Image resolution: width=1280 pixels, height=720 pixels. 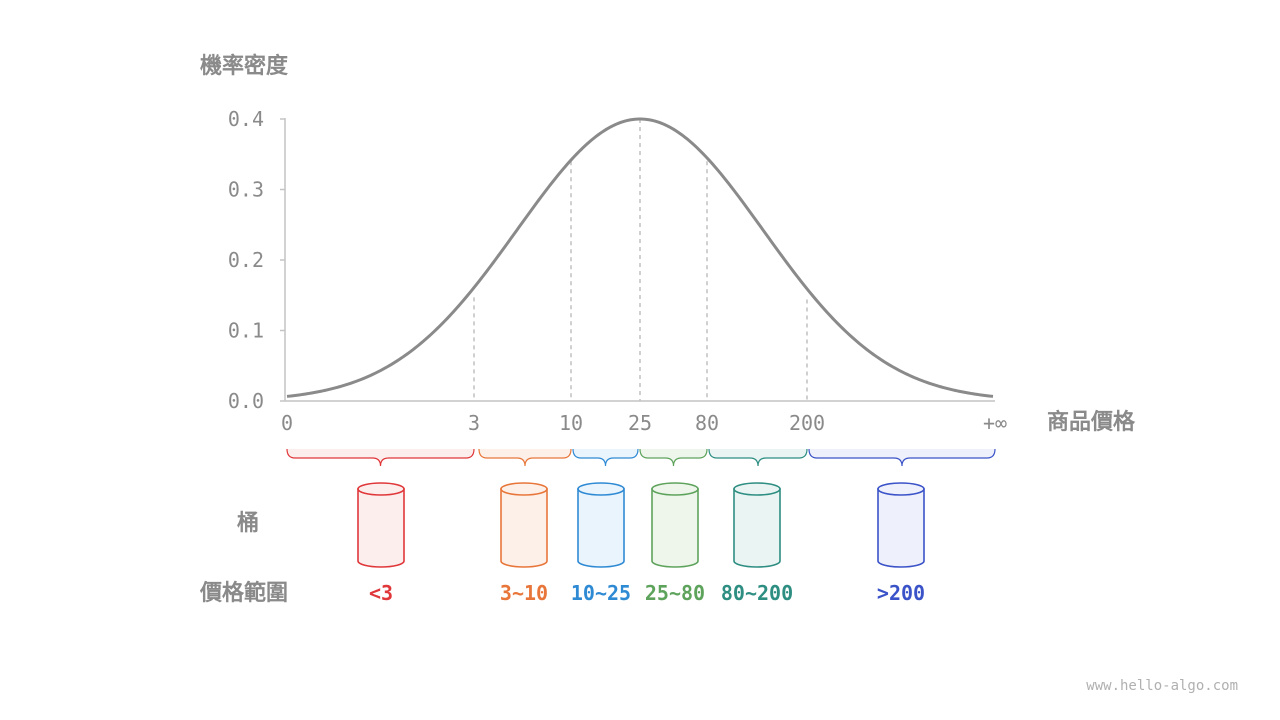 What do you see at coordinates (246, 190) in the screenshot?
I see `y-tick-label: 0.3` at bounding box center [246, 190].